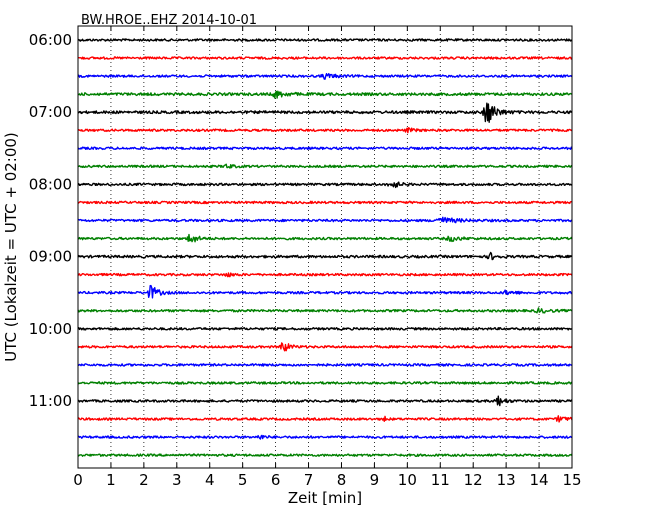 Image resolution: width=650 pixels, height=520 pixels. I want to click on x-tick-label: 0, so click(78, 480).